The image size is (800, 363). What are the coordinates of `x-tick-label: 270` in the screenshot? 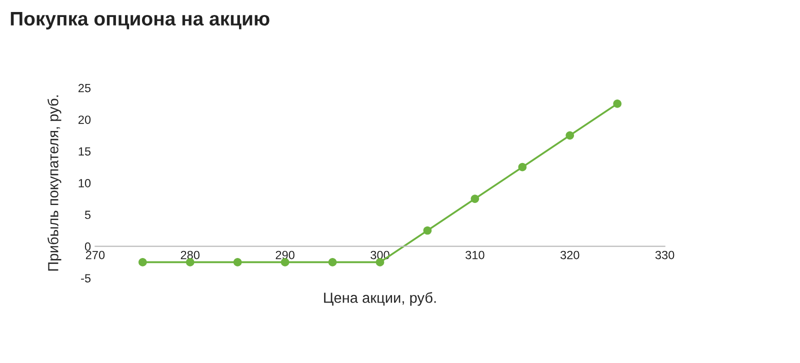 It's located at (95, 255).